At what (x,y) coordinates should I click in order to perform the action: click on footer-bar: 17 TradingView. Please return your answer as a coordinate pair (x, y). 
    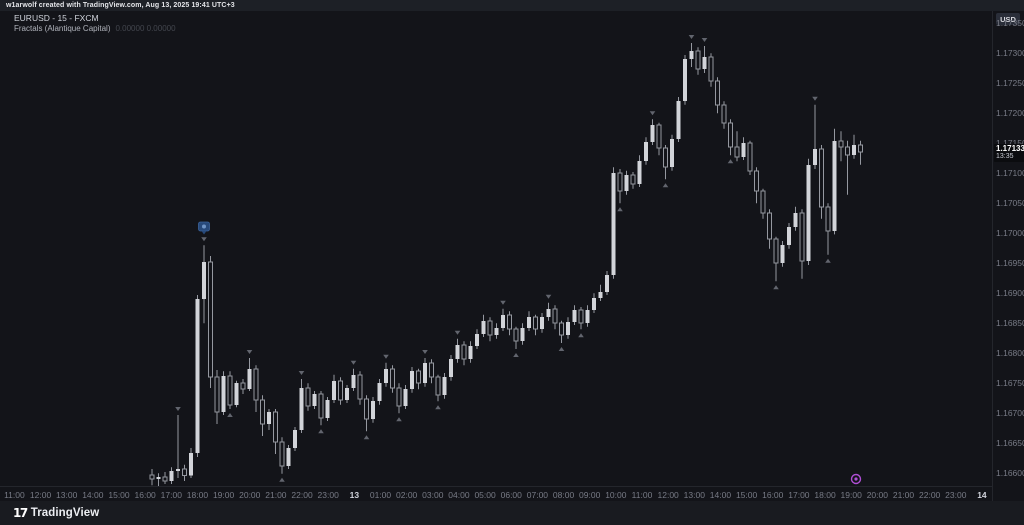
    Looking at the image, I should click on (512, 513).